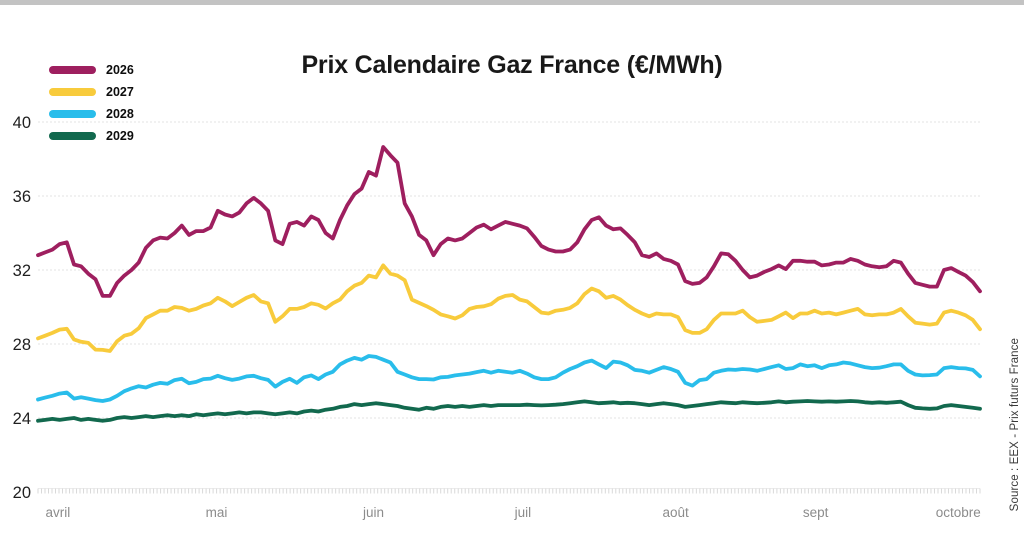 The width and height of the screenshot is (1024, 539). Describe the element at coordinates (816, 512) in the screenshot. I see `x-axis-label-sept: sept` at that location.